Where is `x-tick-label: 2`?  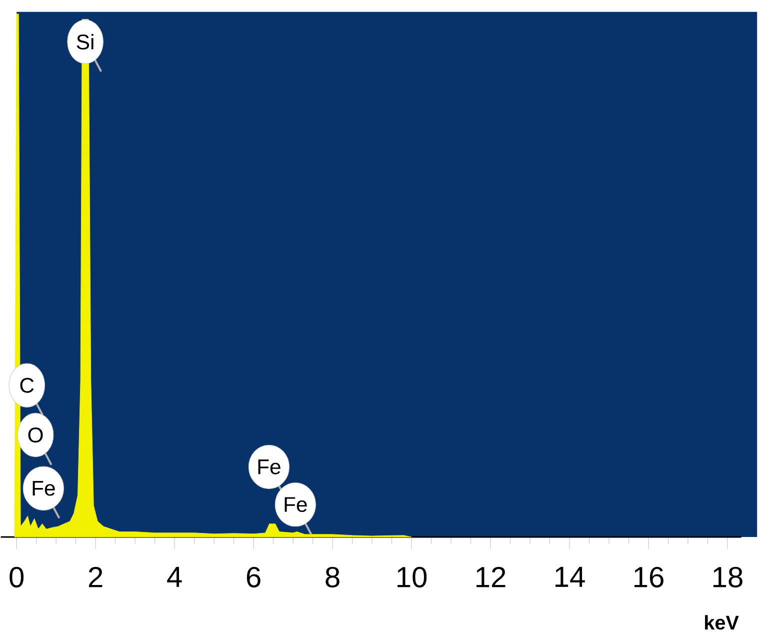 x-tick-label: 2 is located at coordinates (95, 577).